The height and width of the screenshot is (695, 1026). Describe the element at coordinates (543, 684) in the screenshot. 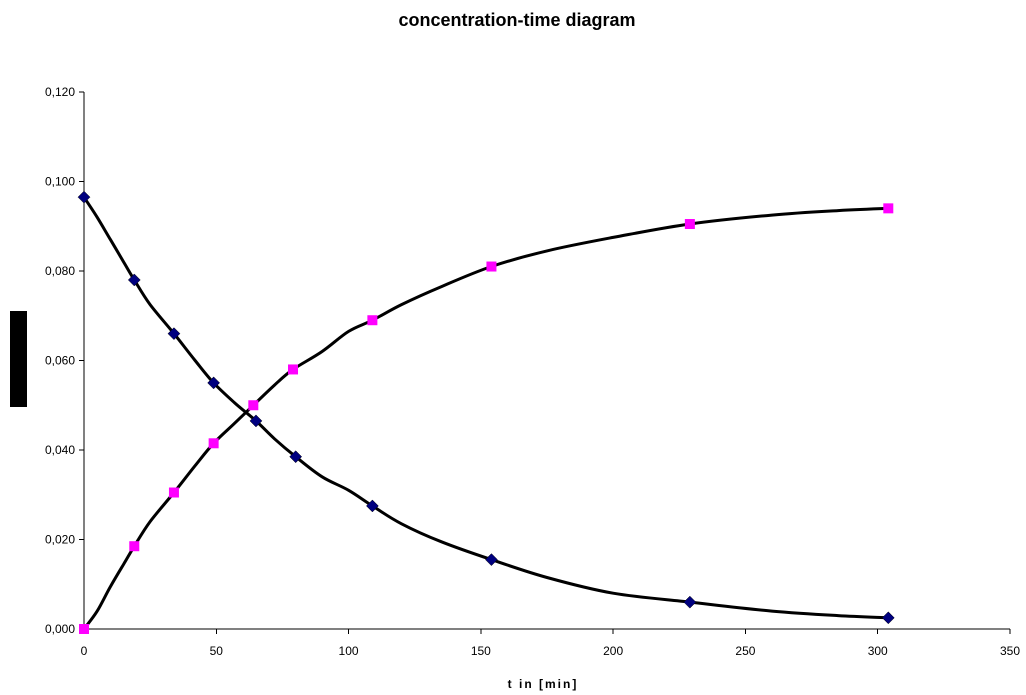

I see `x-axis-label: t in [min]` at that location.